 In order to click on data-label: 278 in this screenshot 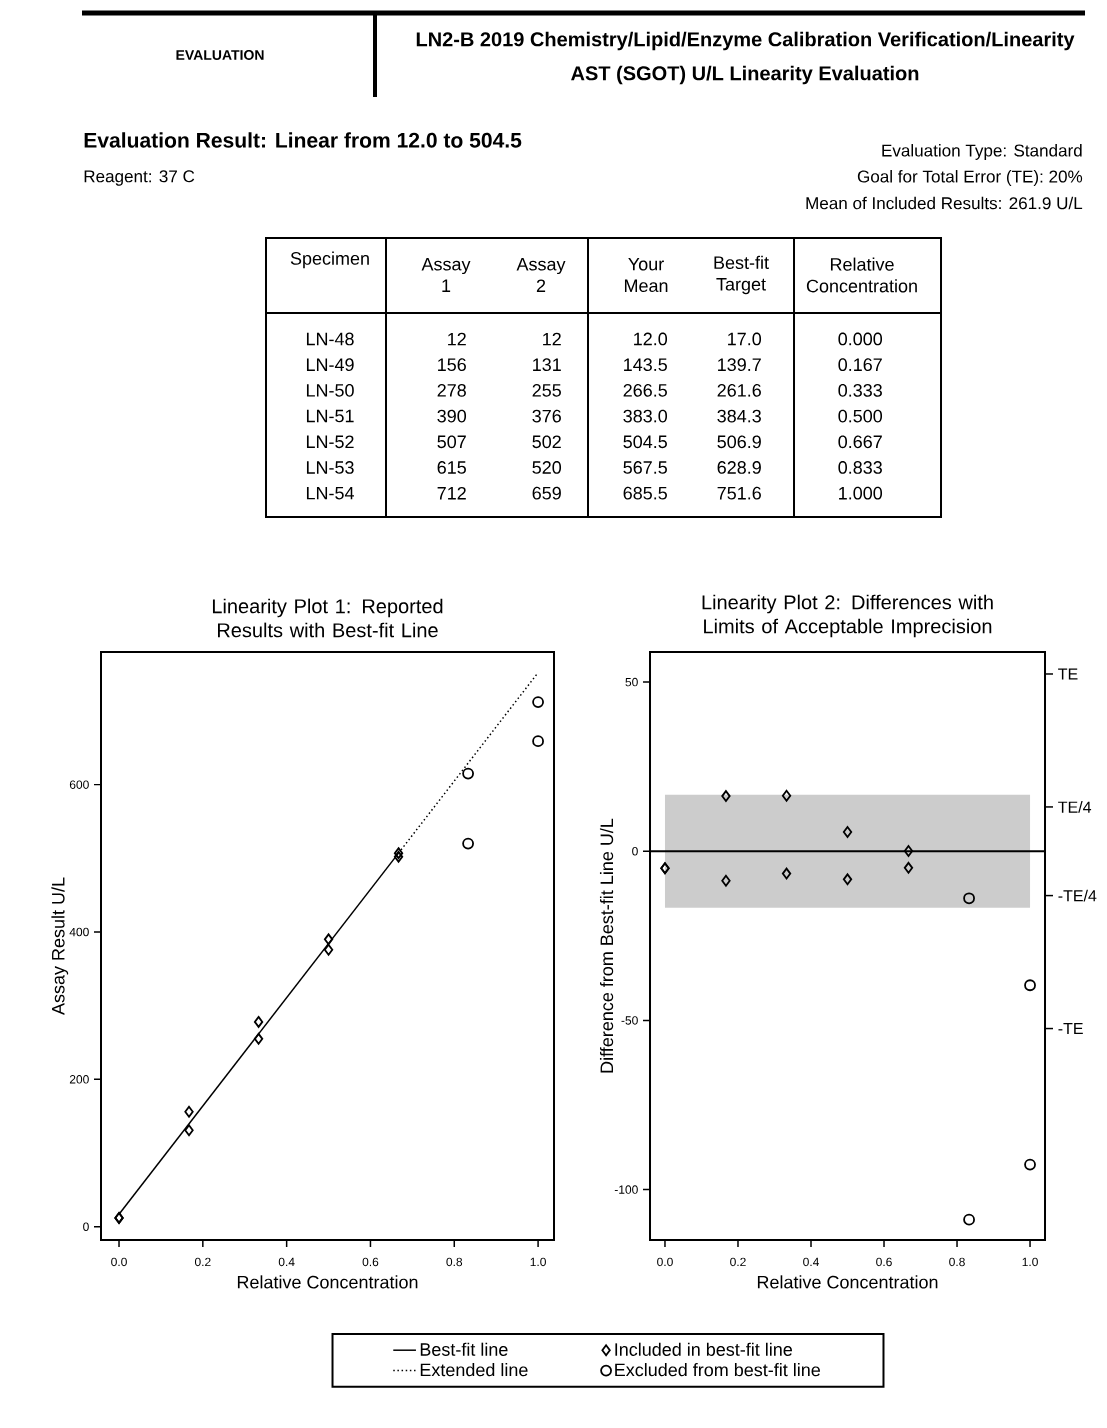, I will do `click(451, 390)`.